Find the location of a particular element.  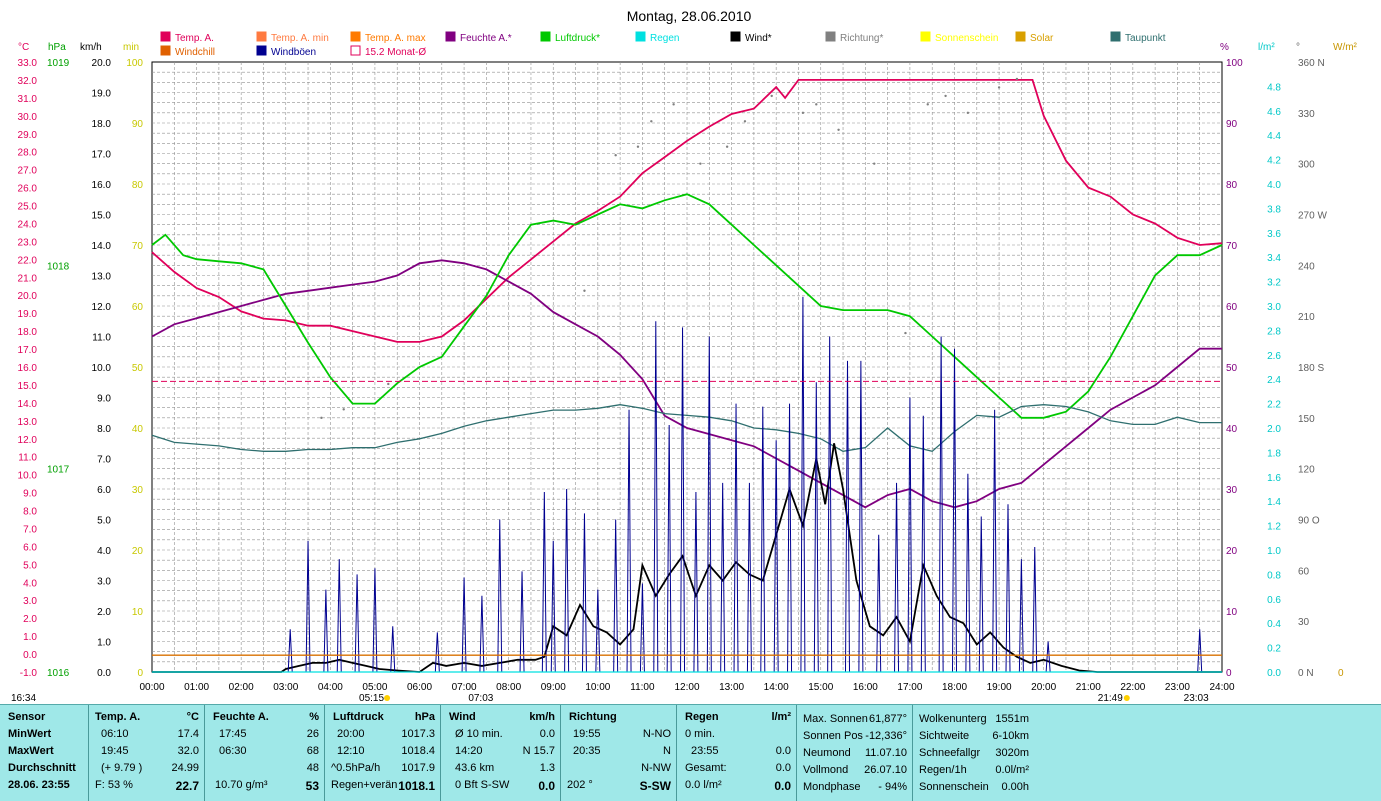

temp-tick-label: 21.0 is located at coordinates (28, 278).